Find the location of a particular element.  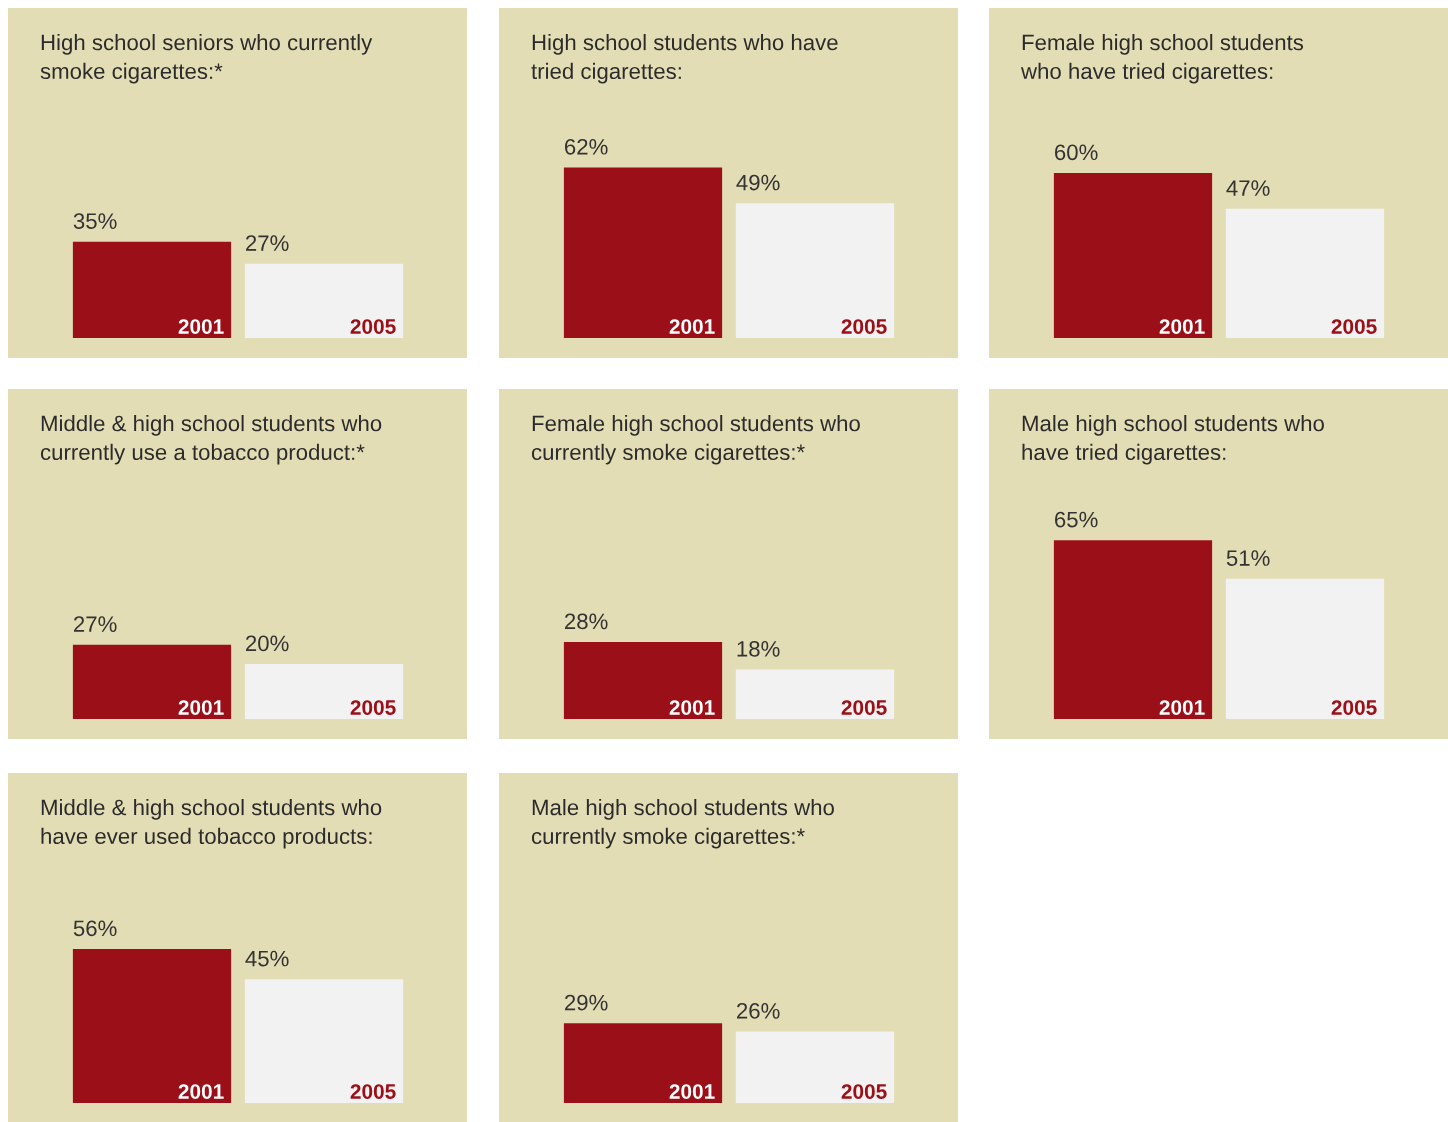

data-label: 20% is located at coordinates (267, 643).